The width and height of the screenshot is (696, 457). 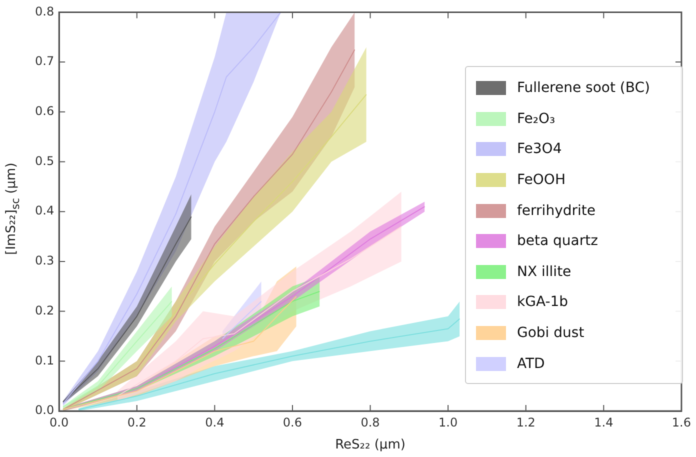 I want to click on x-tick-label: 0.6, so click(x=292, y=422).